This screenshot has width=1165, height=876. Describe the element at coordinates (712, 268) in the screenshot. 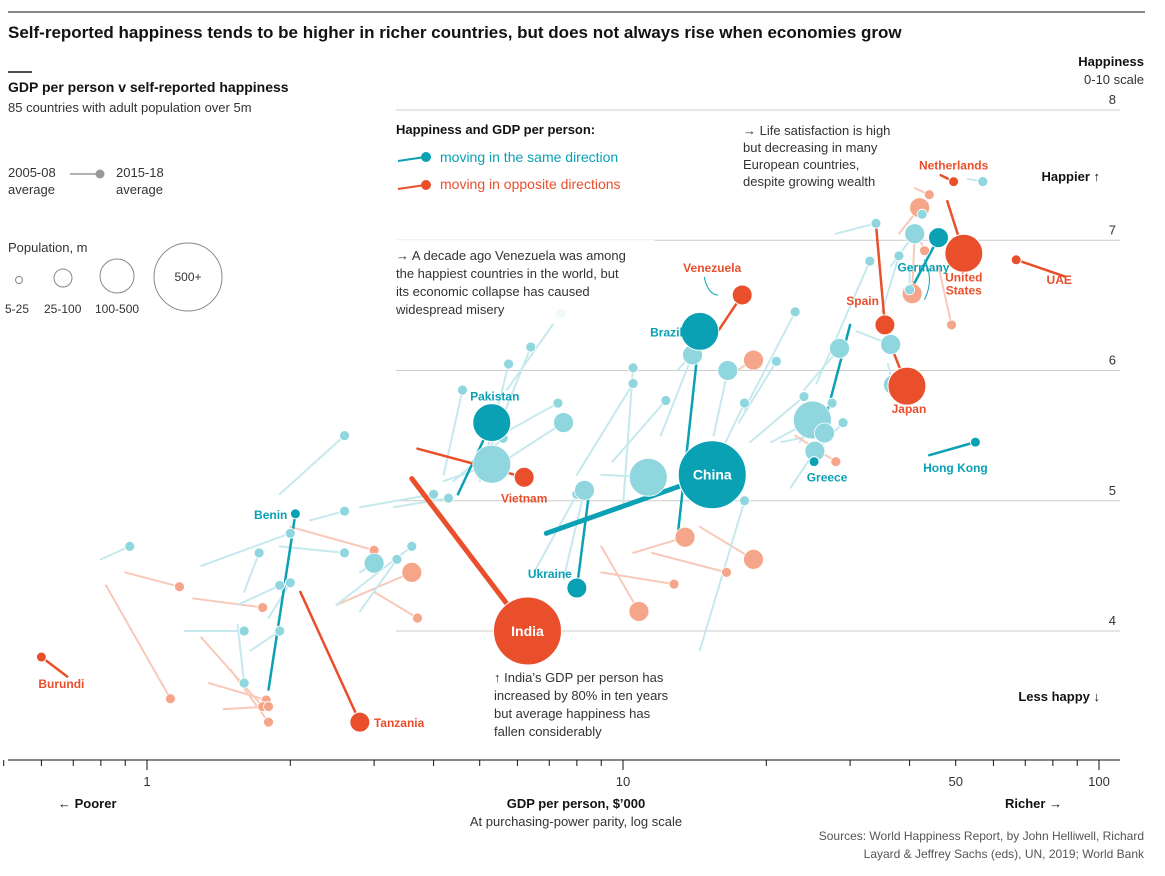

I see `country-label: Venezuela` at that location.